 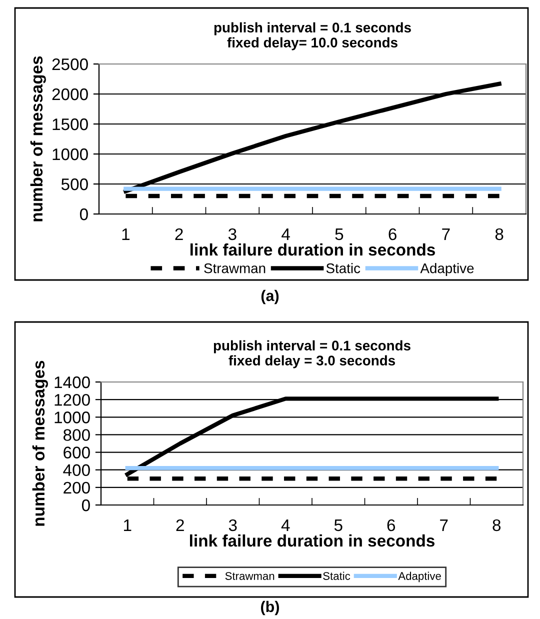 What do you see at coordinates (72, 382) in the screenshot?
I see `y-tick-label: 1400` at bounding box center [72, 382].